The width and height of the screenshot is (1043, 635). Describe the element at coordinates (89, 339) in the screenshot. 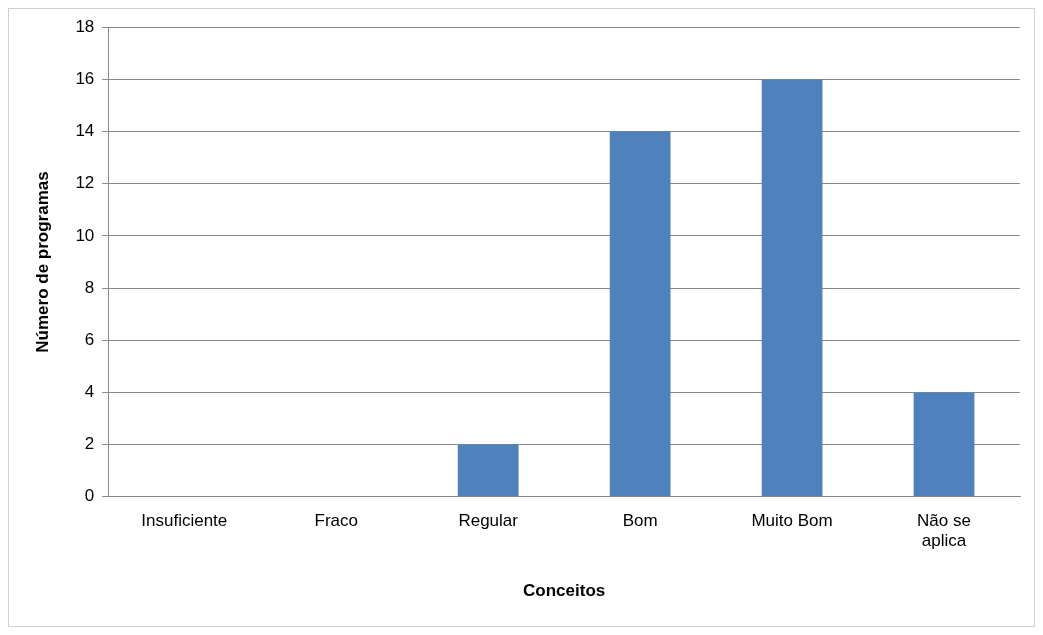

I see `y-tick-label: 6` at that location.